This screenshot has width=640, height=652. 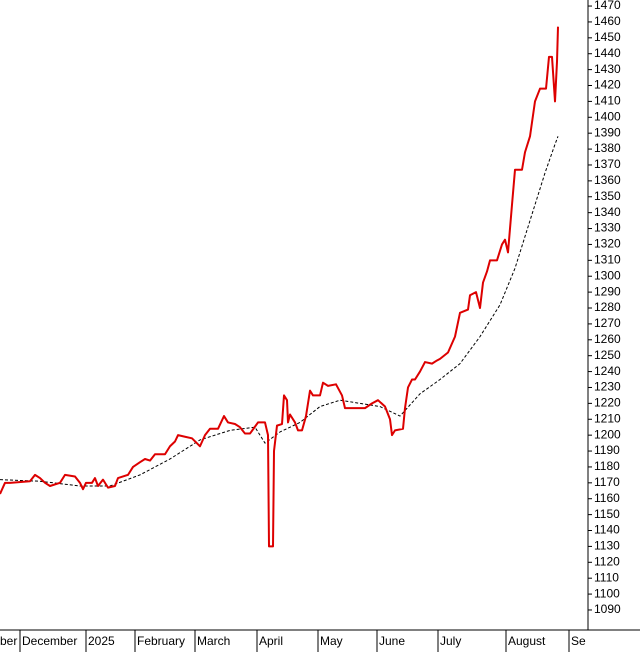 I want to click on y-tick-label: 1330, so click(x=607, y=228).